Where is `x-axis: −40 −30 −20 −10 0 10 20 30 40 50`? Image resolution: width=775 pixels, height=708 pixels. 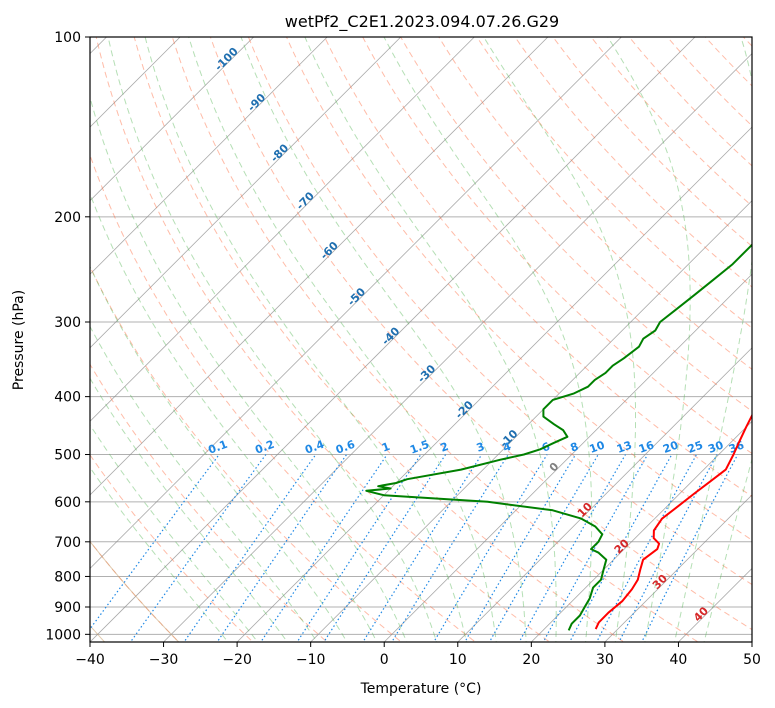 x-axis: −40 −30 −20 −10 0 10 20 30 40 50 is located at coordinates (418, 655).